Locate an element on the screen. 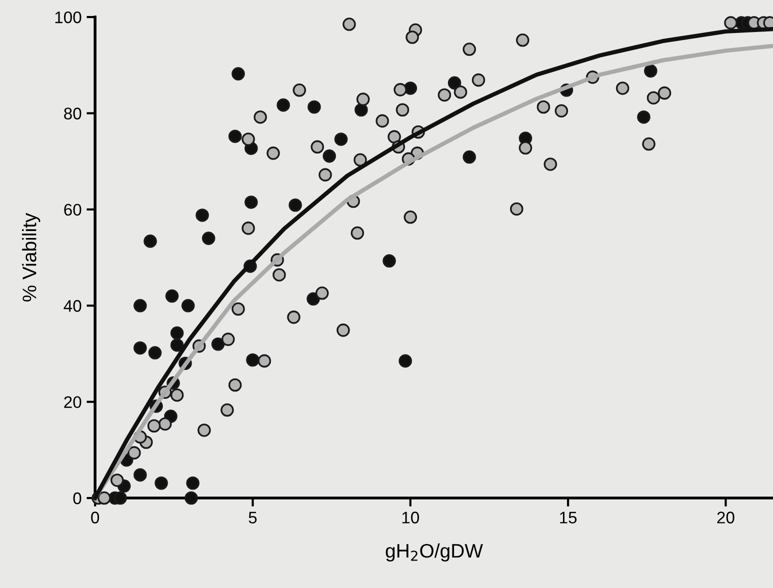  y-tick-label: 0 is located at coordinates (77, 498).